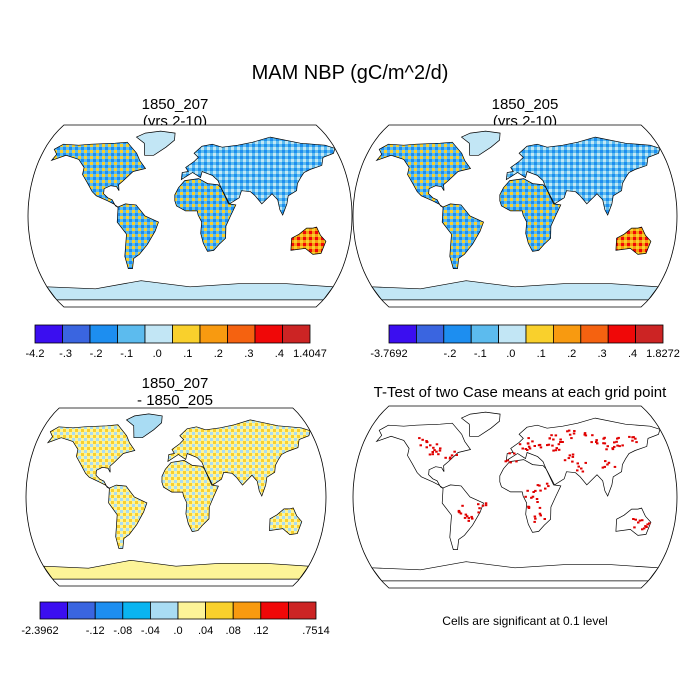  I want to click on colorbar-tick-label: .2, so click(571, 354).